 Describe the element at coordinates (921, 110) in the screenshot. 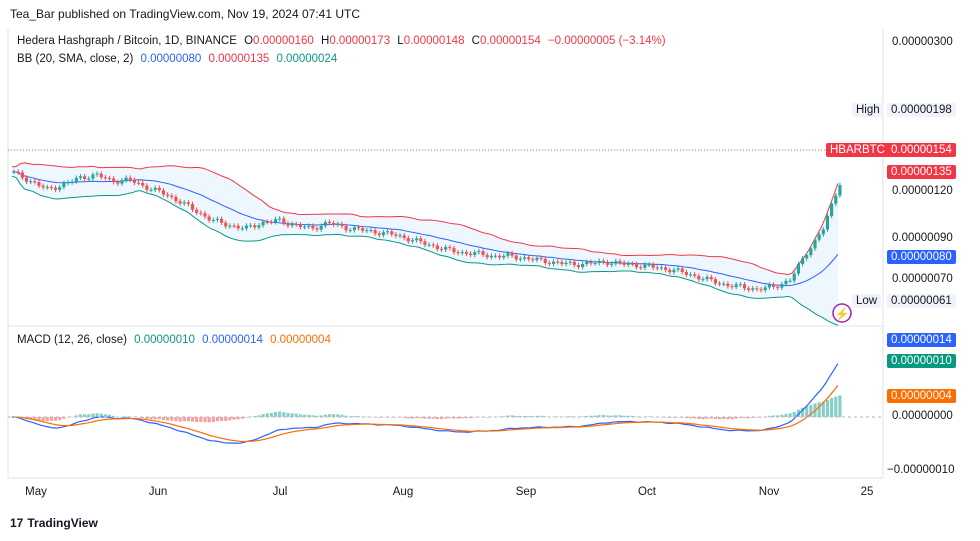

I see `high-value: 0.00000198` at that location.